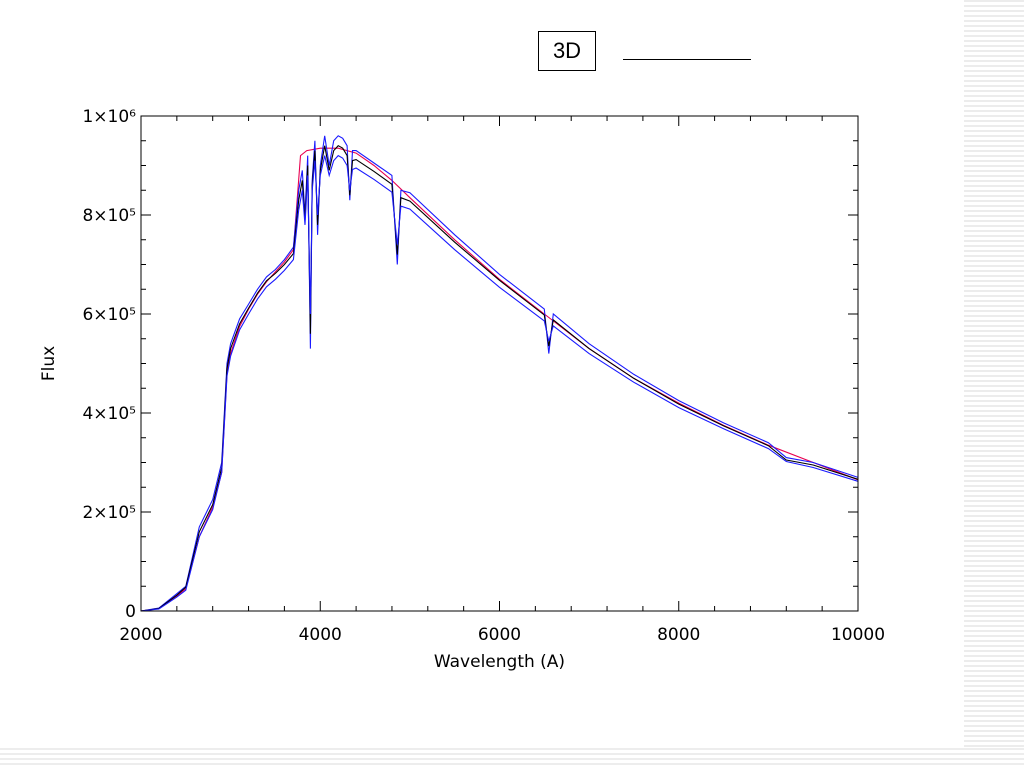 Image resolution: width=1024 pixels, height=768 pixels. Describe the element at coordinates (49, 363) in the screenshot. I see `y-axis-label: Flux` at that location.